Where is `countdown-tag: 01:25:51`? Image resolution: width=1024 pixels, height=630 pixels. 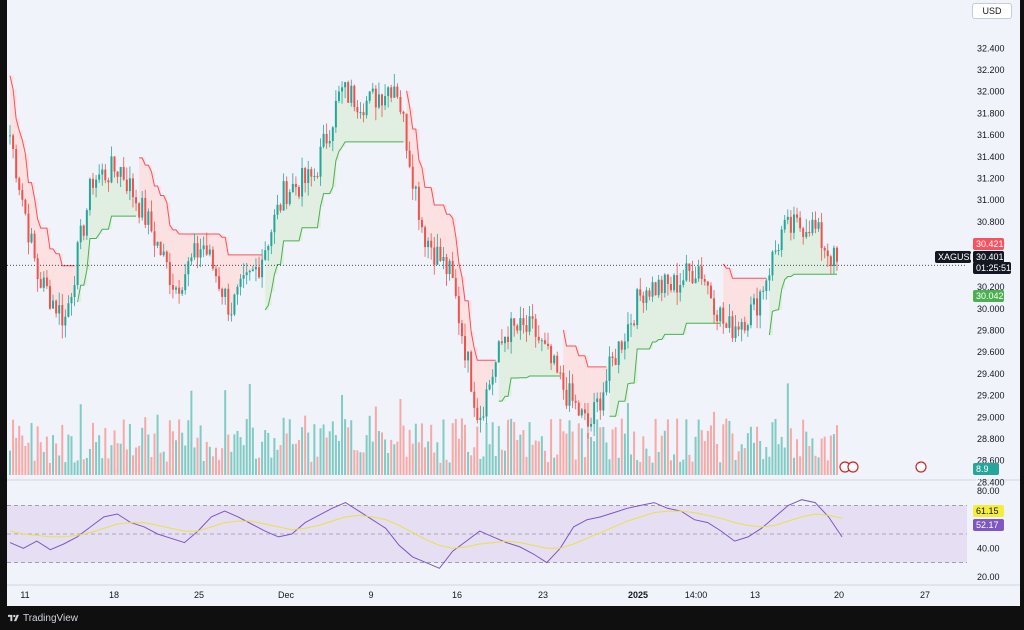 countdown-tag: 01:25:51 is located at coordinates (992, 268).